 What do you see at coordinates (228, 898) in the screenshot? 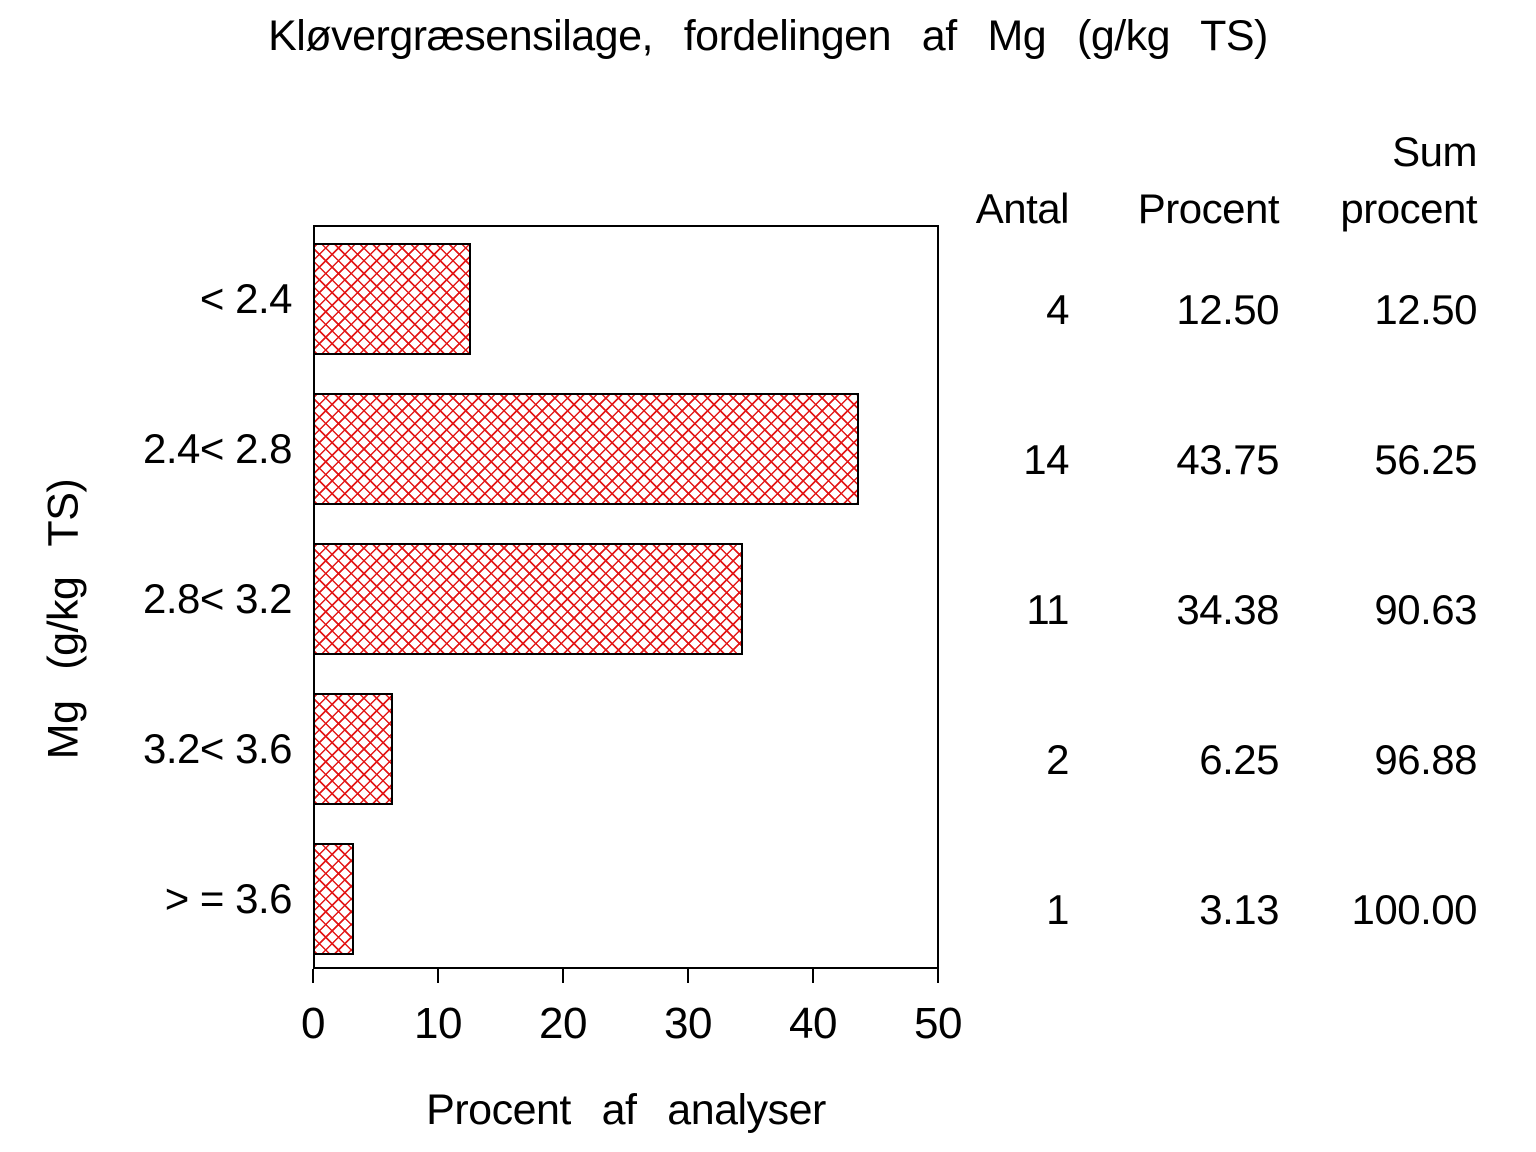
I see `category-label: > = 3.6` at bounding box center [228, 898].